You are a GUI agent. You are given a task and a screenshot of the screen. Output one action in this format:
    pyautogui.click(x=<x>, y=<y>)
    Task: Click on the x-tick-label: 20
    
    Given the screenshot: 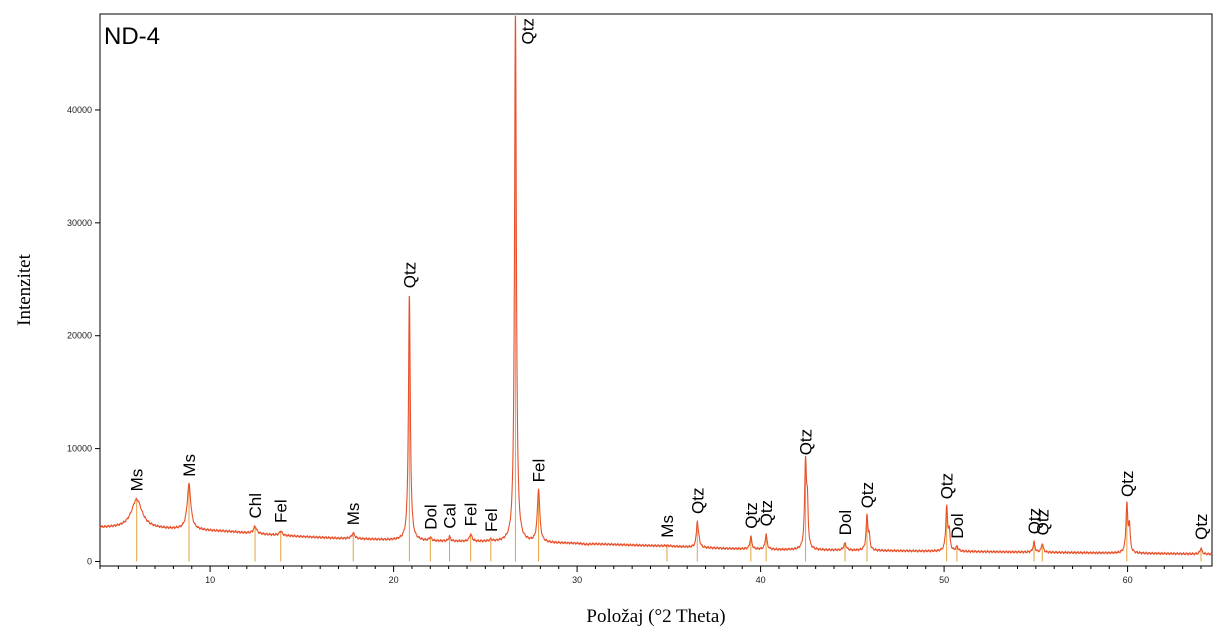 What is the action you would take?
    pyautogui.click(x=394, y=580)
    